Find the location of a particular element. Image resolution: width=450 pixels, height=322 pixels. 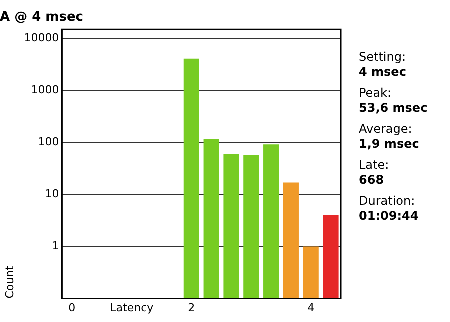

chart-title: A @ 4 msec is located at coordinates (42, 18).